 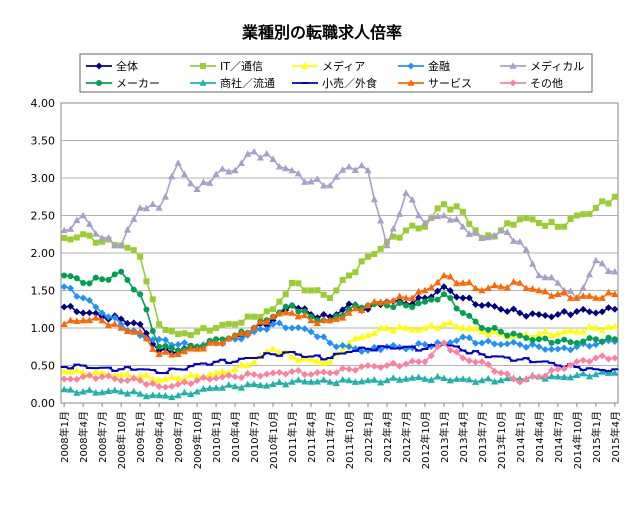 I want to click on x-tick-label: 2015年1月, so click(x=596, y=437).